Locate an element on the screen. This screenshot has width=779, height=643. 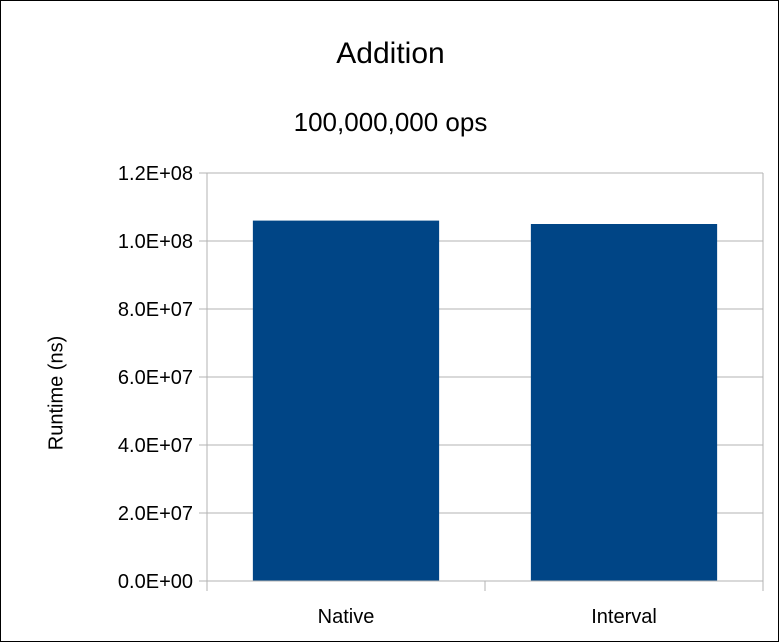
y-tick-label: 1.0E+08 is located at coordinates (155, 242).